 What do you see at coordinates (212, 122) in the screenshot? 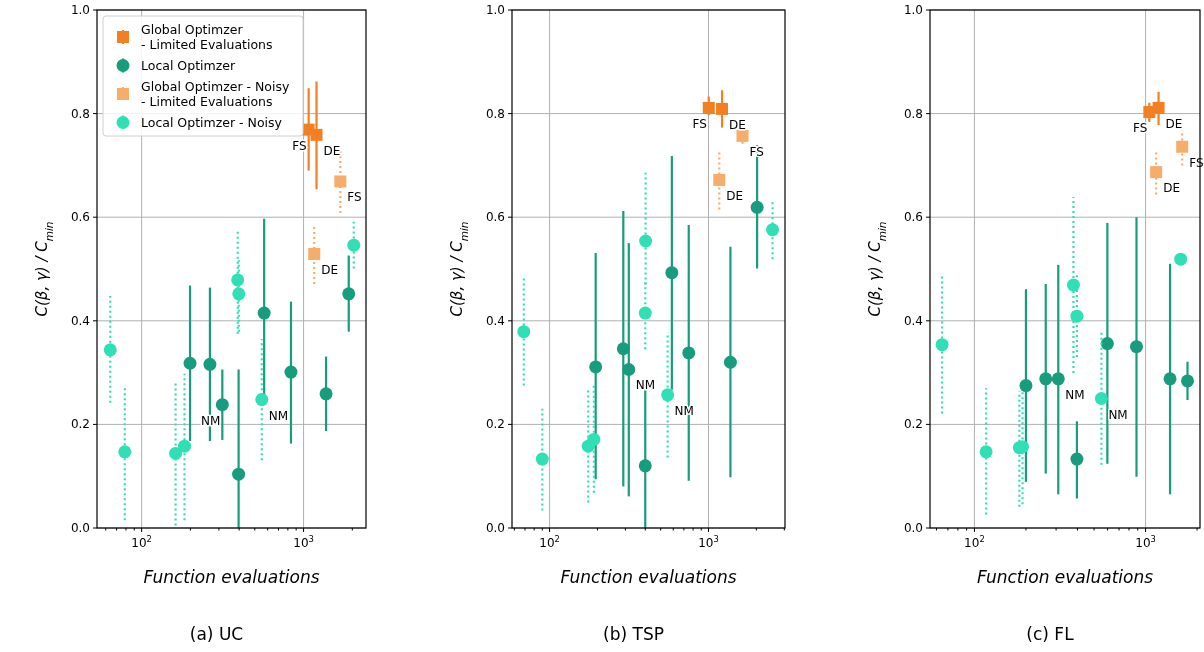
I see `legend-label: Local Optimzer - Noisy` at bounding box center [212, 122].